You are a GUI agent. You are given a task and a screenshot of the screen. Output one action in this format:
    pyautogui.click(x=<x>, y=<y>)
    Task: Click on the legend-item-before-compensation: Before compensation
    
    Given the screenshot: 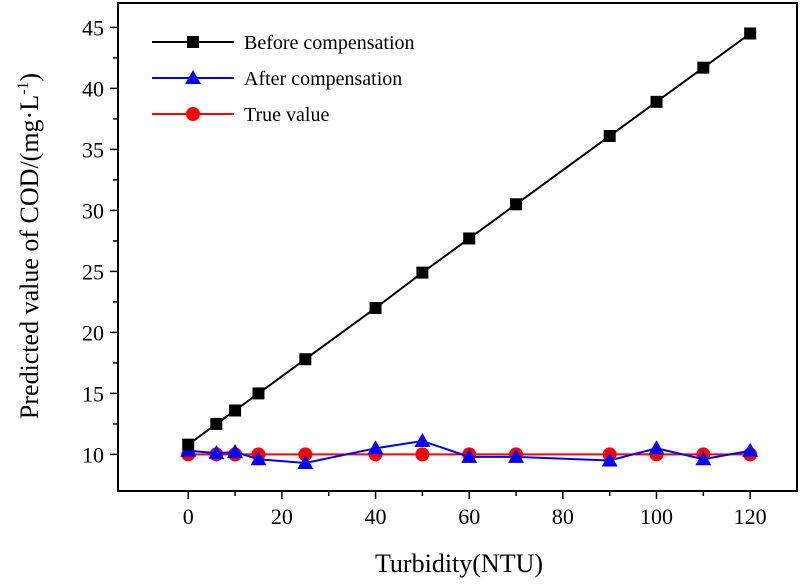 What is the action you would take?
    pyautogui.click(x=283, y=43)
    